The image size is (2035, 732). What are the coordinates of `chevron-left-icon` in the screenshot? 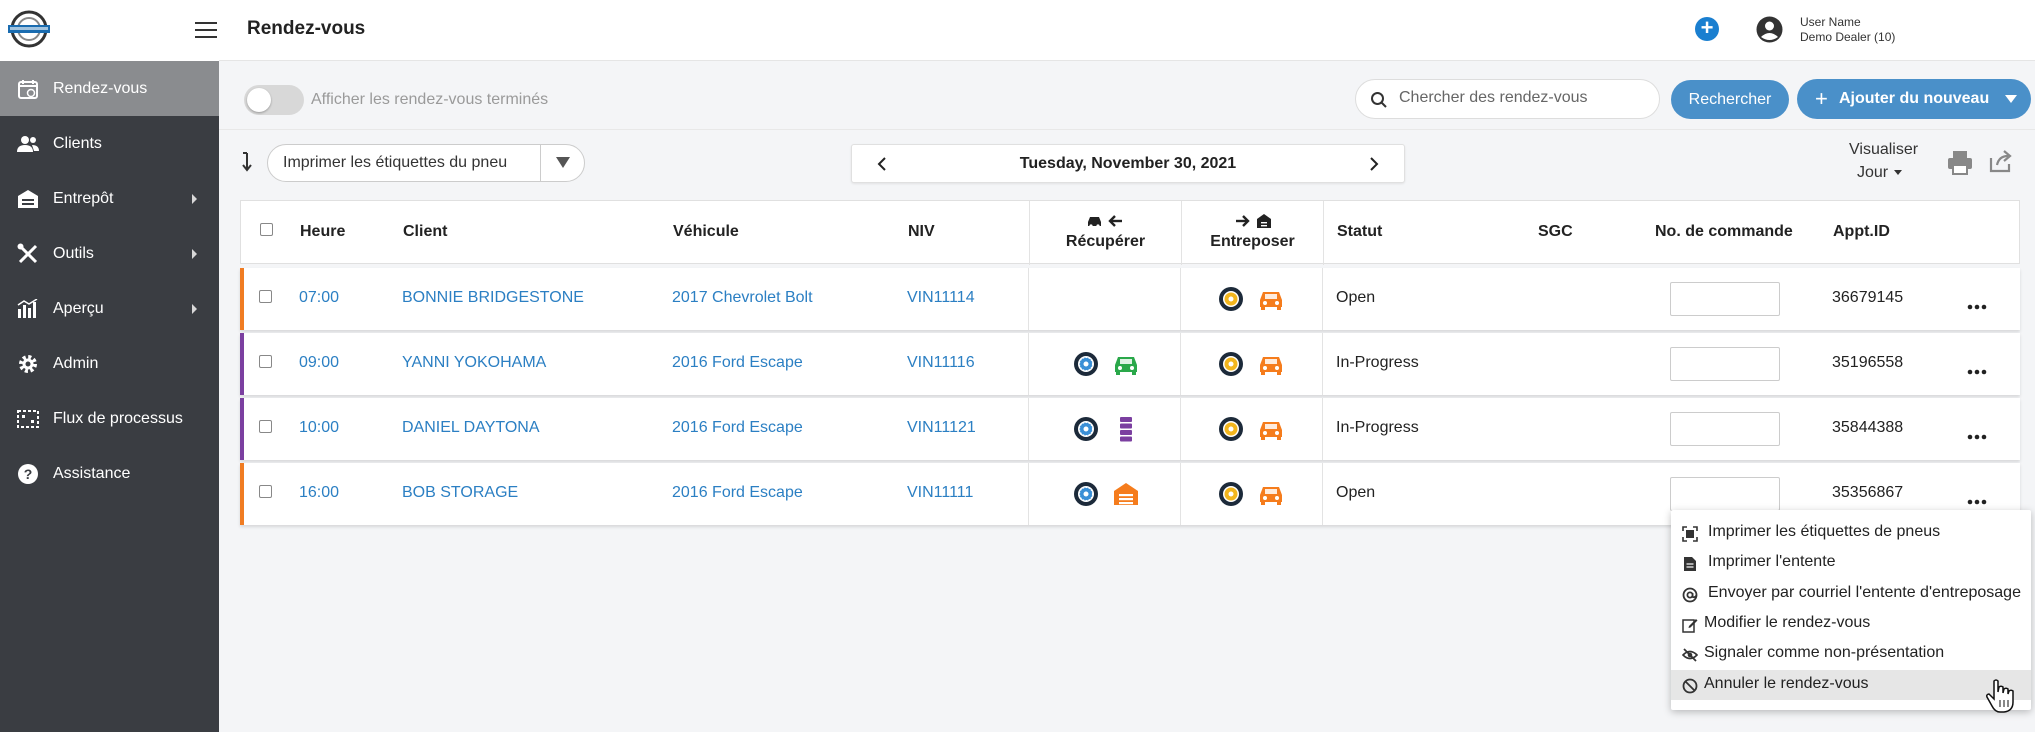 It's located at (882, 164).